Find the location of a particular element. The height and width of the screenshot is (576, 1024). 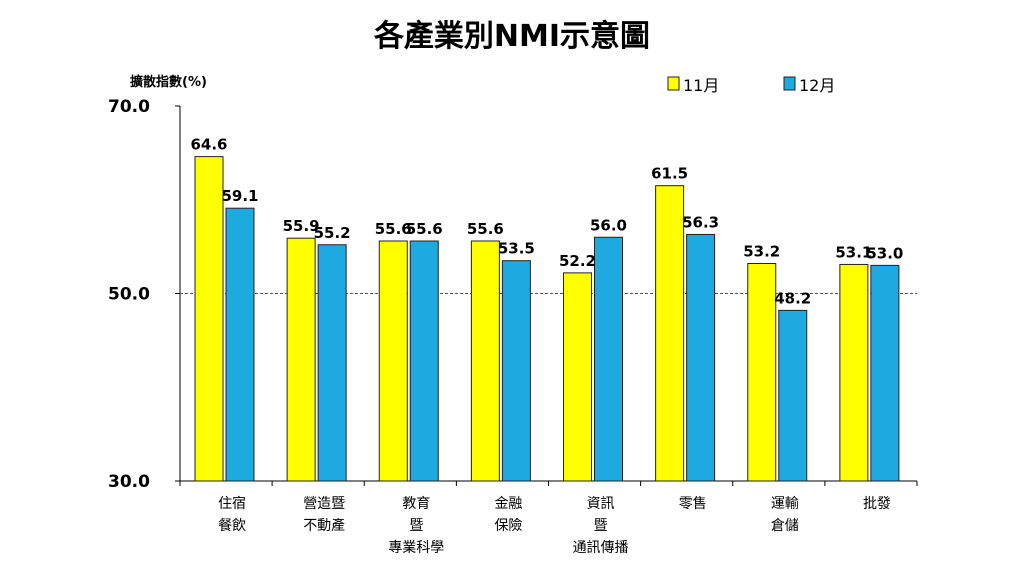

category-label: 專業科學 is located at coordinates (416, 548).